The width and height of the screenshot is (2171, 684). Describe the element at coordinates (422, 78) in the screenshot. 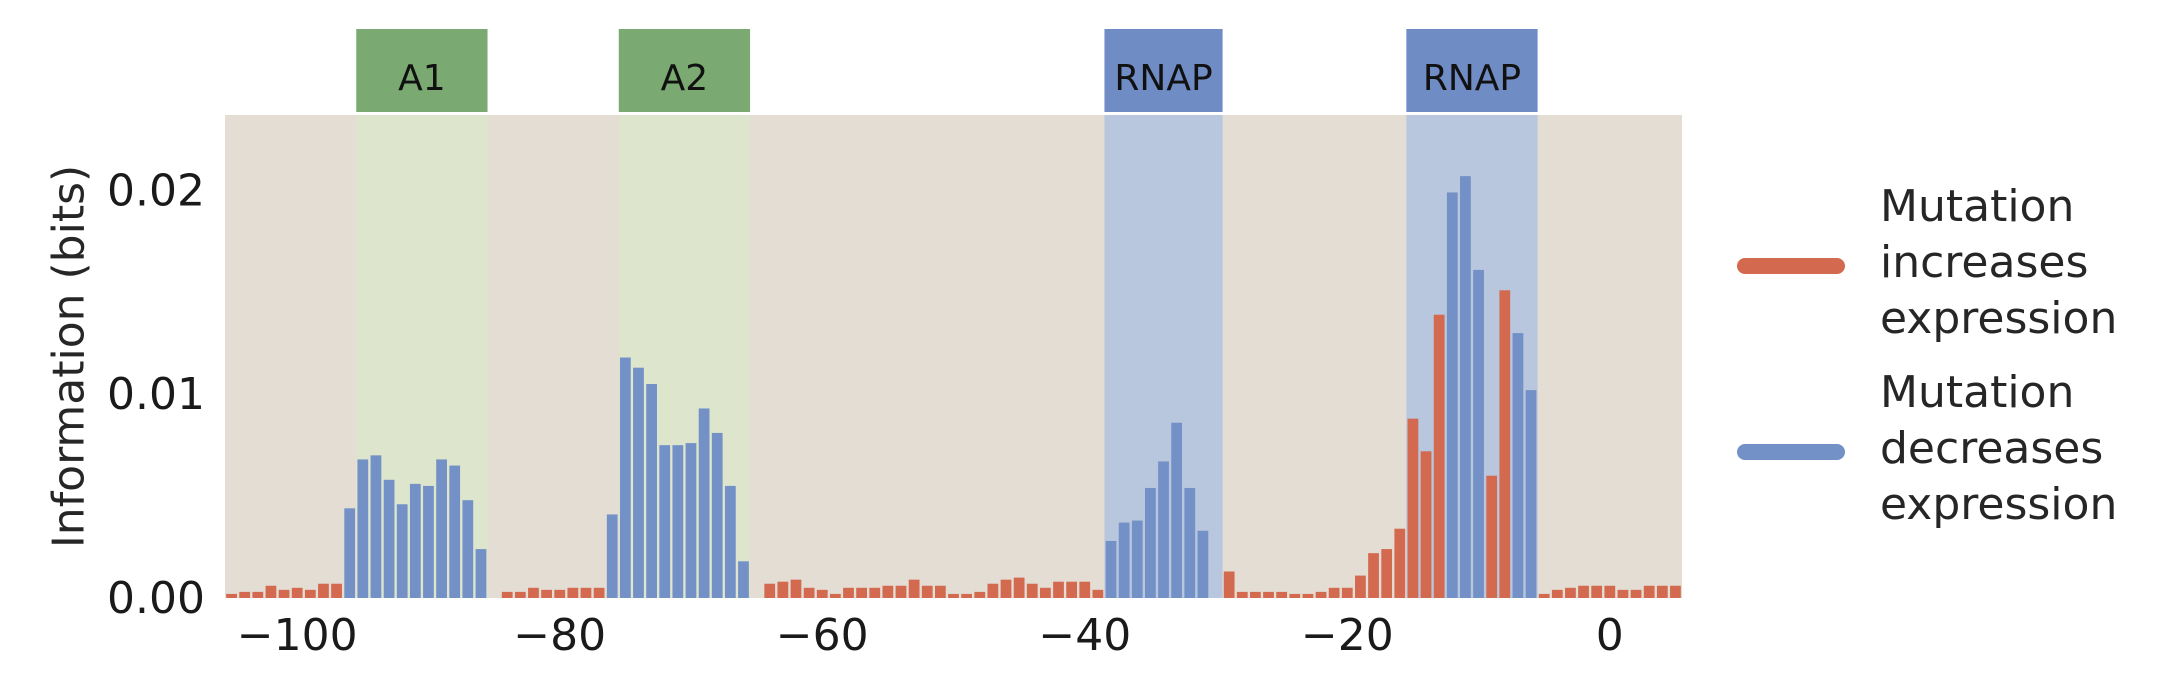

I see `region-label-0: A1` at that location.